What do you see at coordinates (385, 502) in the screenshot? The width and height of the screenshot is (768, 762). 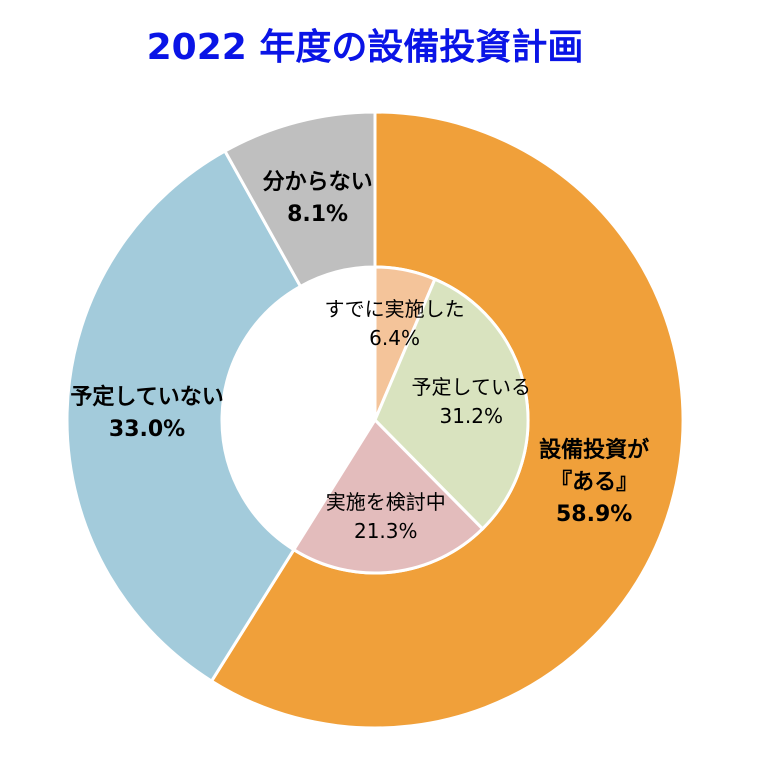 I see `category-label: 実施を検討中` at bounding box center [385, 502].